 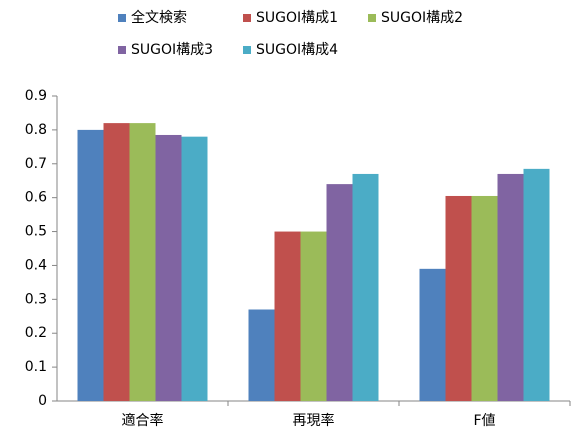 What do you see at coordinates (36, 96) in the screenshot?
I see `y-tick-label: 0.9` at bounding box center [36, 96].